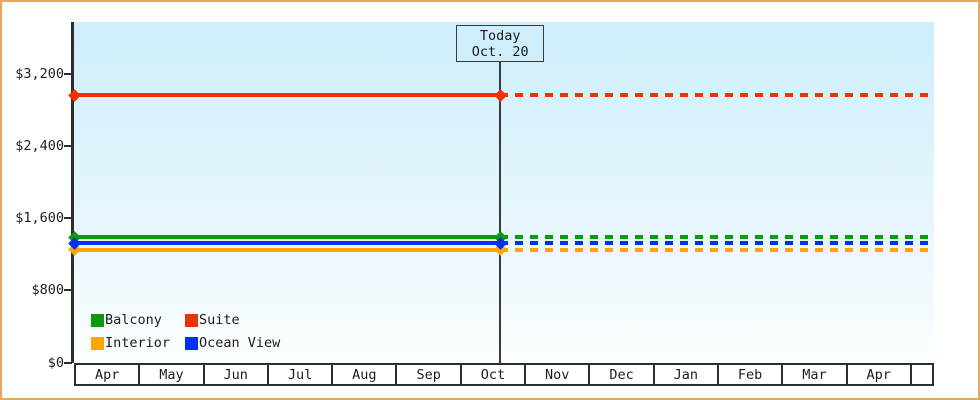 The width and height of the screenshot is (980, 400). Describe the element at coordinates (97, 343) in the screenshot. I see `legend-swatch-interior` at that location.